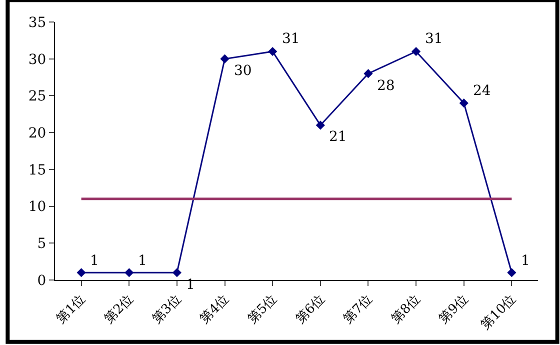 Image resolution: width=560 pixels, height=345 pixels. Describe the element at coordinates (386, 86) in the screenshot. I see `data-label: 28` at that location.